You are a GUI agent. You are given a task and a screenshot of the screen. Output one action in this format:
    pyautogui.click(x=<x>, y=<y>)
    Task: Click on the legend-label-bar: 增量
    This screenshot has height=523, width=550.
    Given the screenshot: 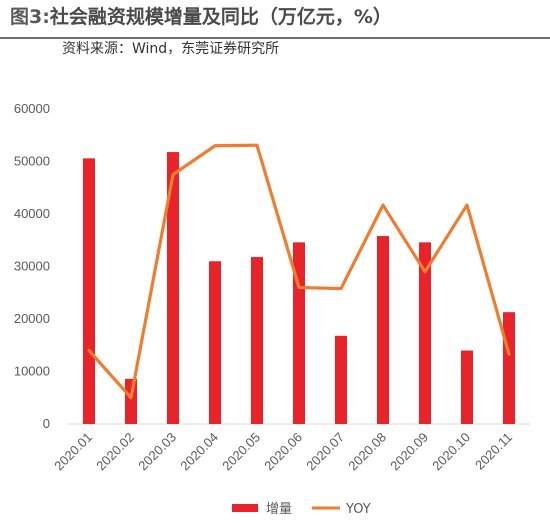 What is the action you would take?
    pyautogui.click(x=279, y=509)
    